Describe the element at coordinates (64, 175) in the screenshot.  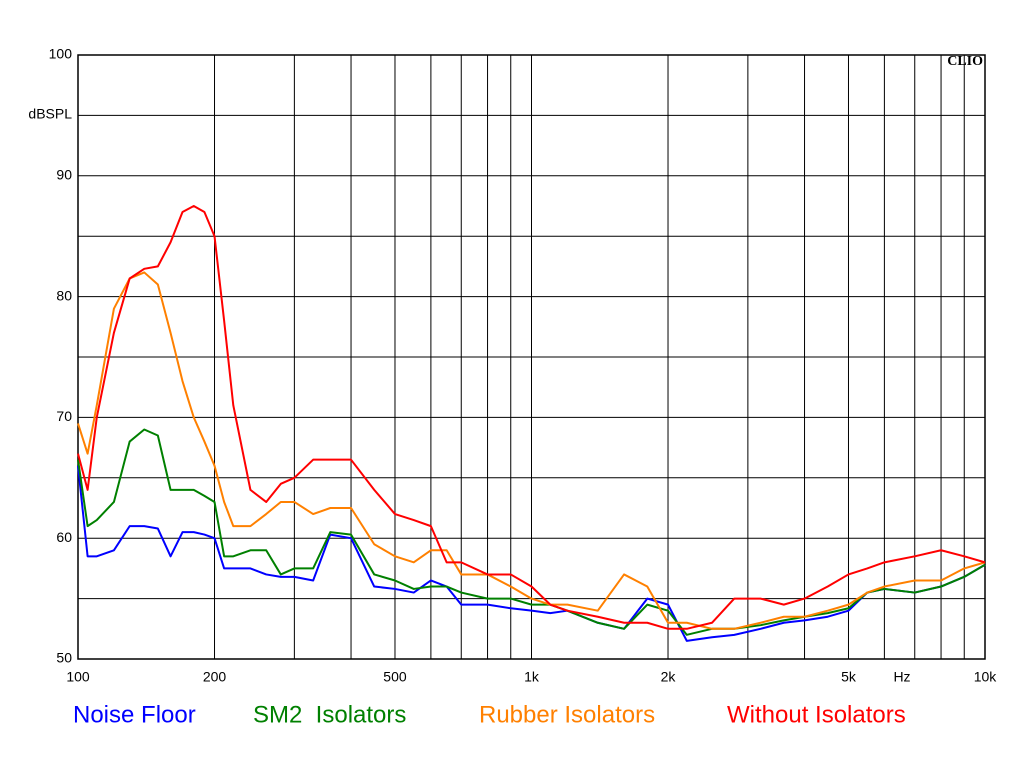
I see `y-tick-label: 90` at that location.